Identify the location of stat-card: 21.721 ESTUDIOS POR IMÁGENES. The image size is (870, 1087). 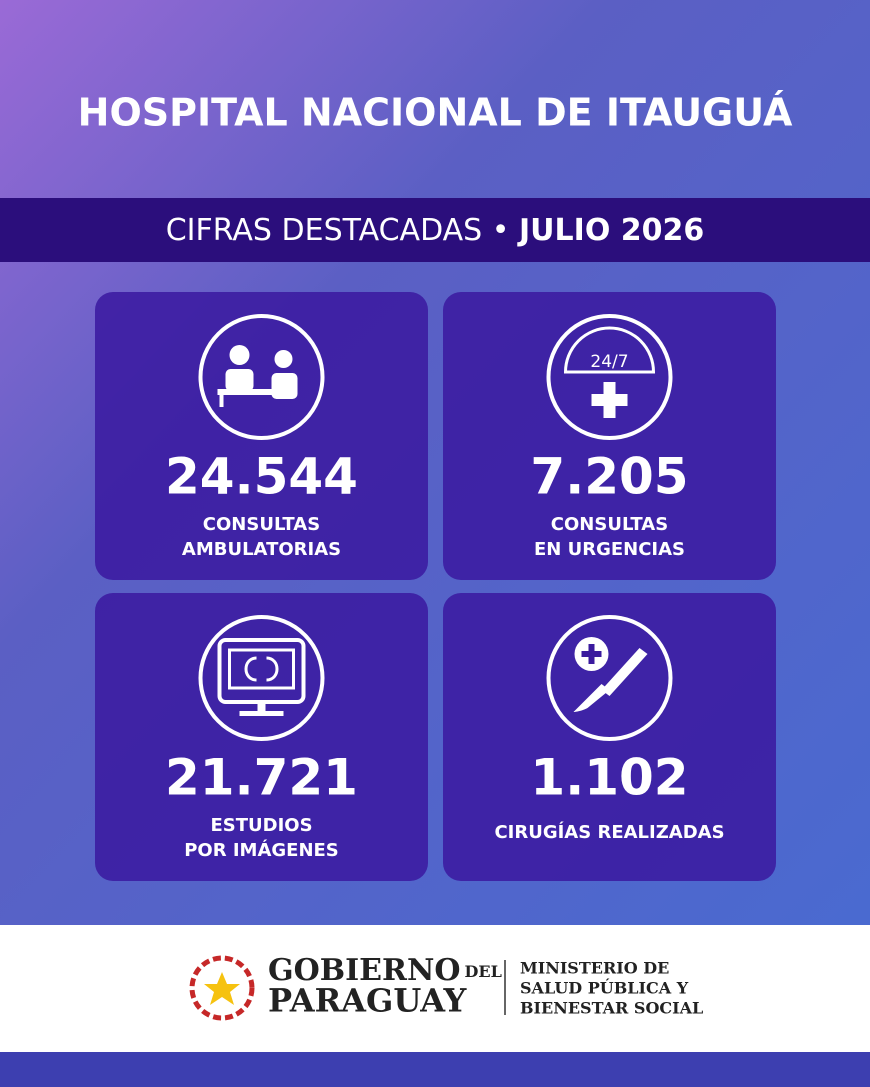
(261, 737).